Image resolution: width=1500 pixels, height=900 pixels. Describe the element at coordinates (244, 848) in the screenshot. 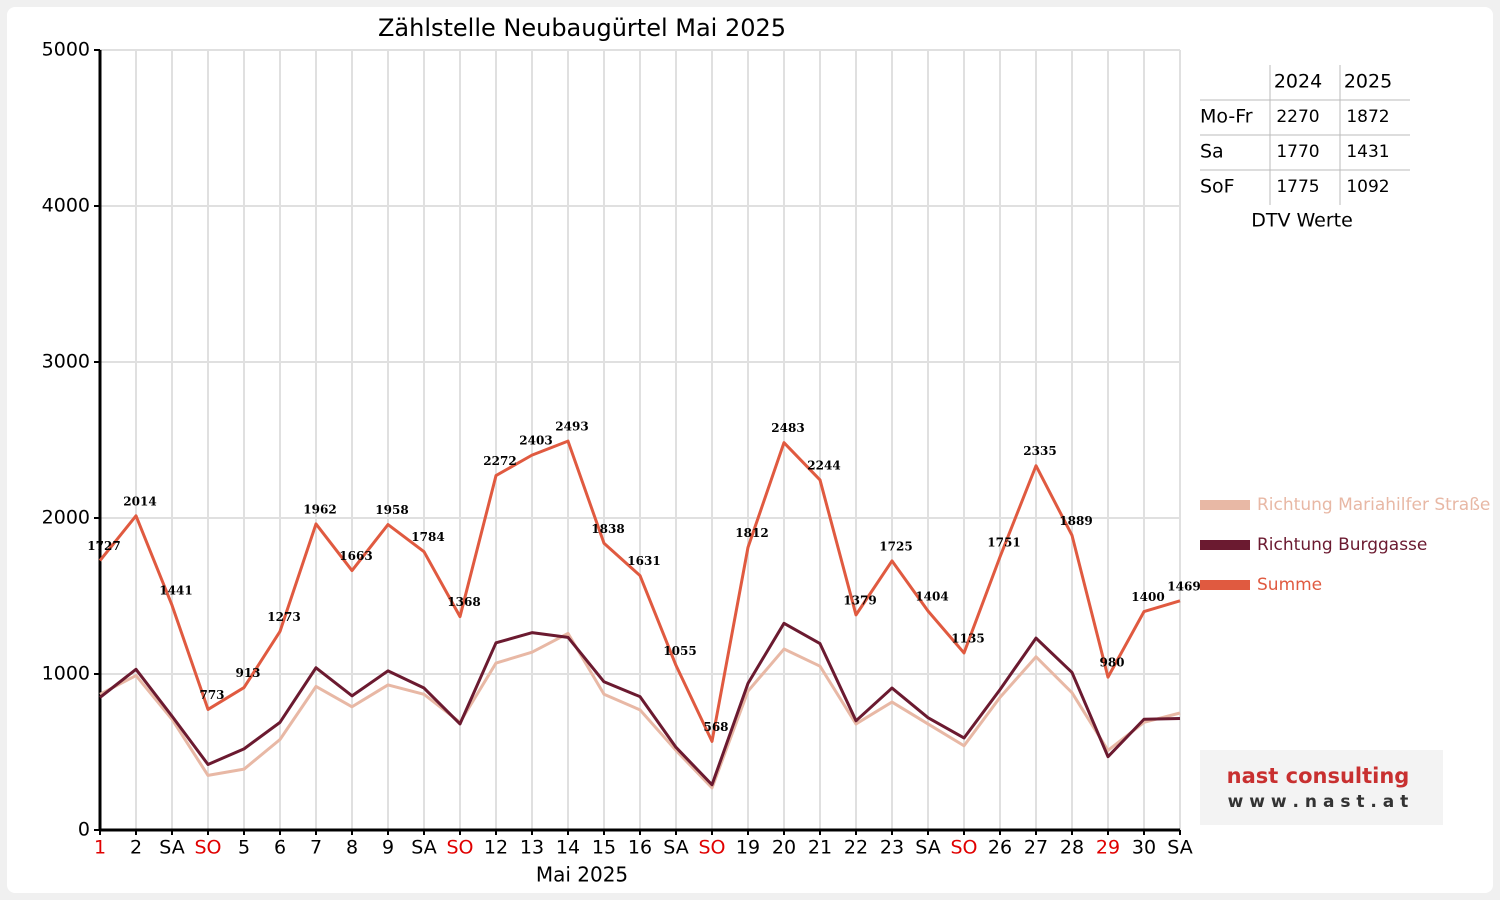

I see `x-tick-label: 5` at that location.